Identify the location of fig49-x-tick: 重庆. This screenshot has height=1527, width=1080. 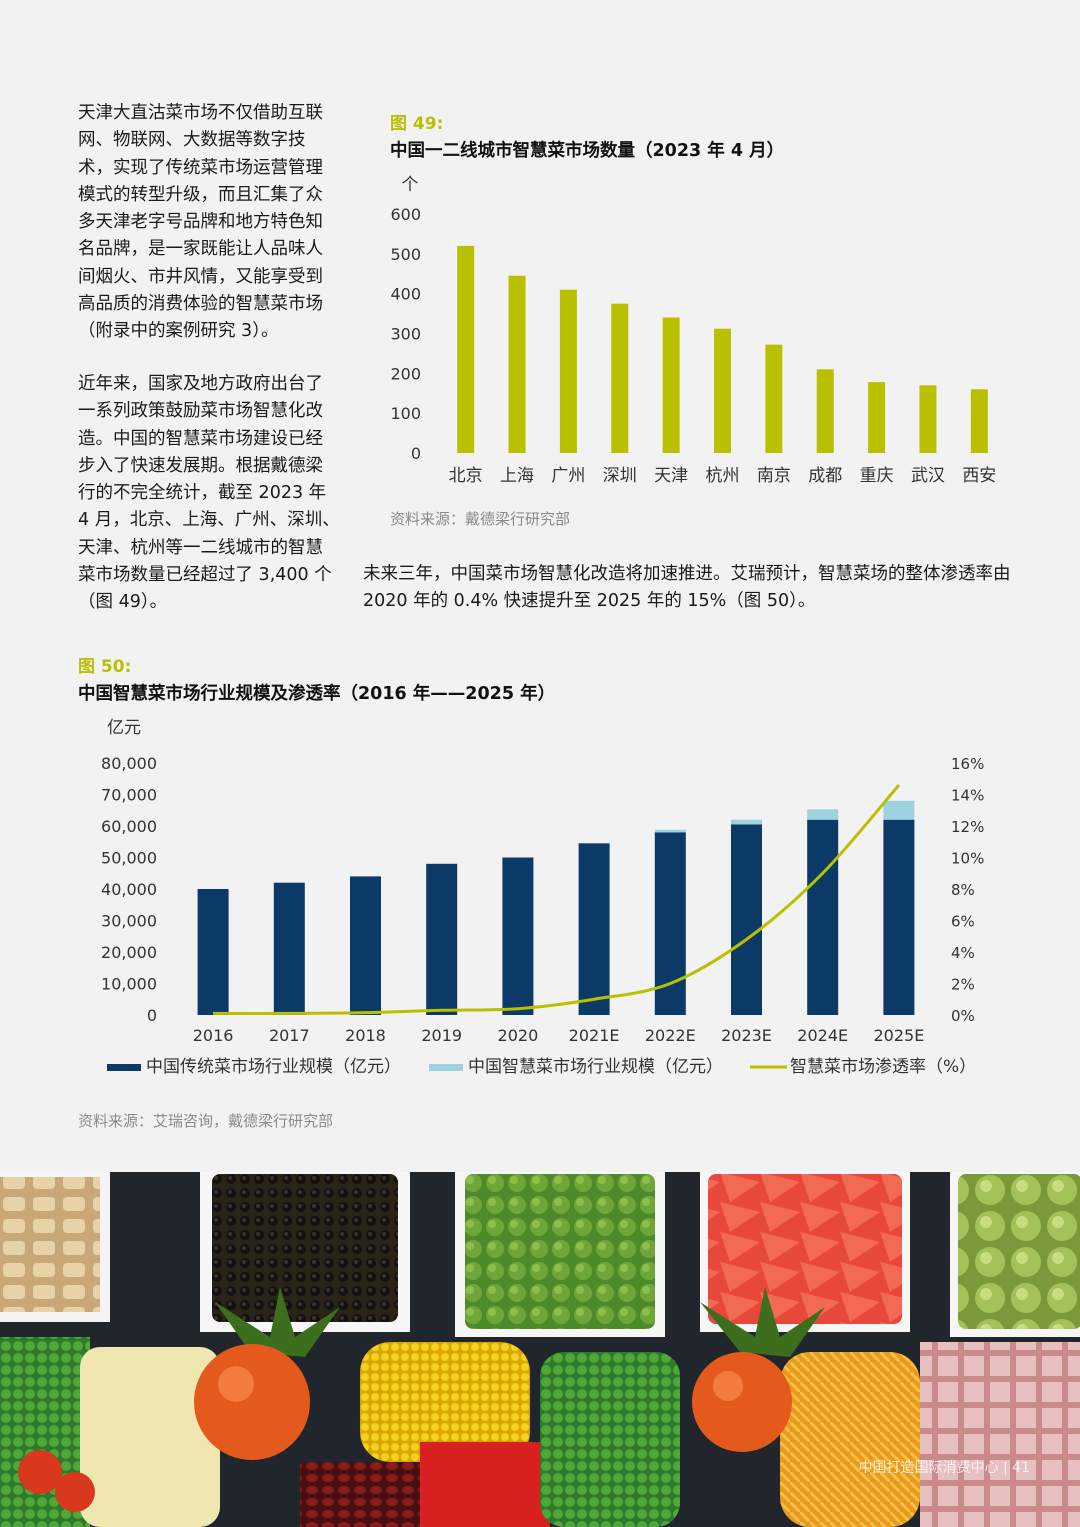
(877, 476).